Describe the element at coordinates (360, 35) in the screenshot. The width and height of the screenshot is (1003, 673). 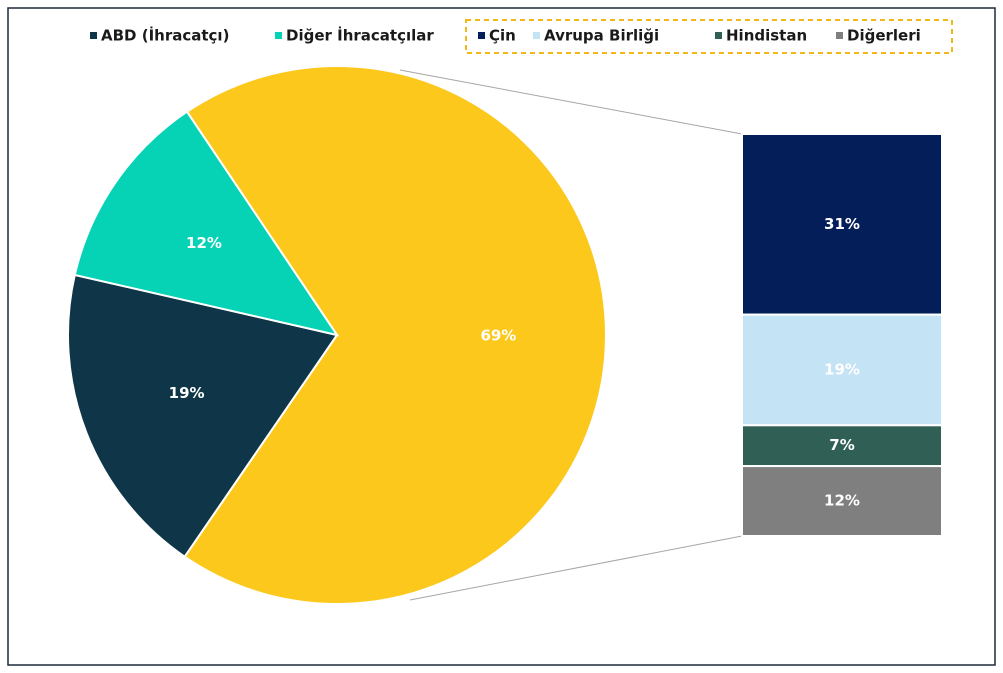
I see `legend-label: Diğer İhracatçılar` at that location.